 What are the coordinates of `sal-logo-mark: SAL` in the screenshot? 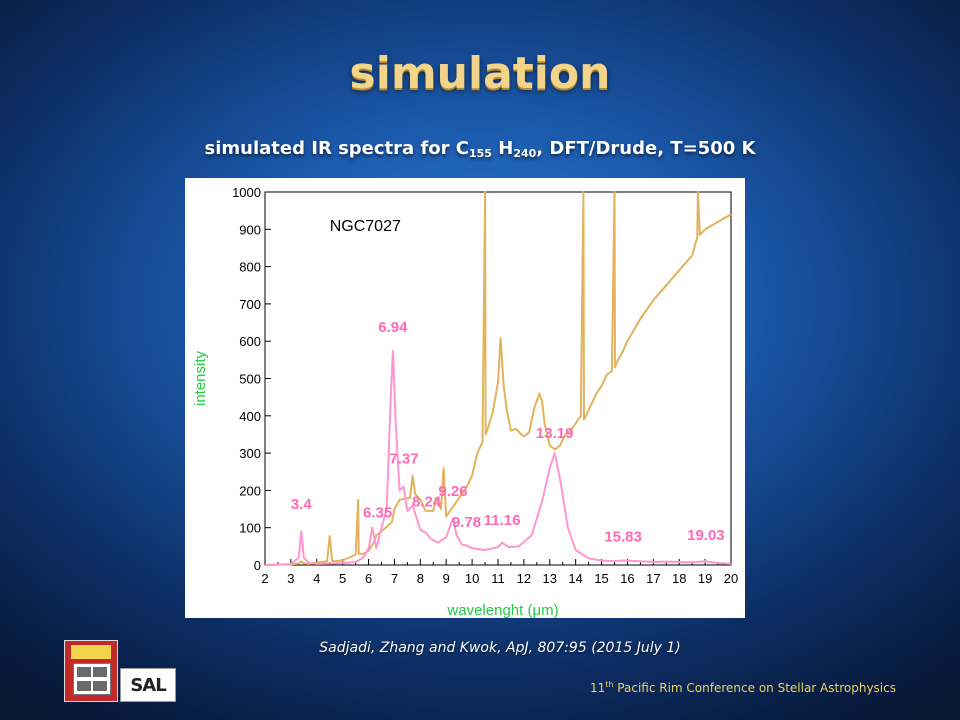 It's located at (148, 685).